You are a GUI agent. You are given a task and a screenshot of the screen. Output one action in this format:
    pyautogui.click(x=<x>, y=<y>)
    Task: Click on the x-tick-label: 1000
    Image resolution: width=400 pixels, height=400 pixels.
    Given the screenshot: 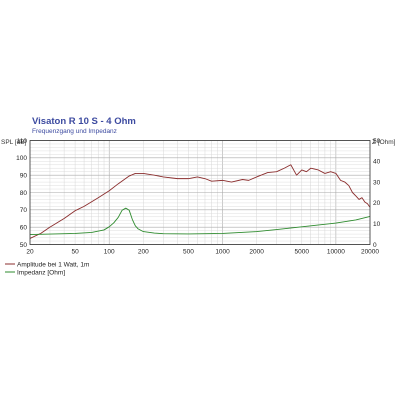 What is the action you would take?
    pyautogui.click(x=222, y=252)
    